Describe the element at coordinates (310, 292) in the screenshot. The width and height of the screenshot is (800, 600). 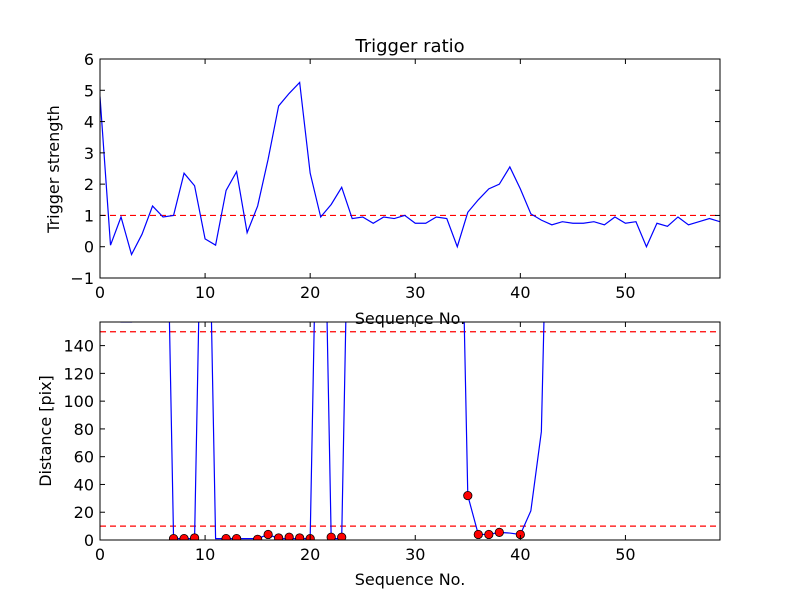
I see `top-chart-x-tick-label: 20` at that location.